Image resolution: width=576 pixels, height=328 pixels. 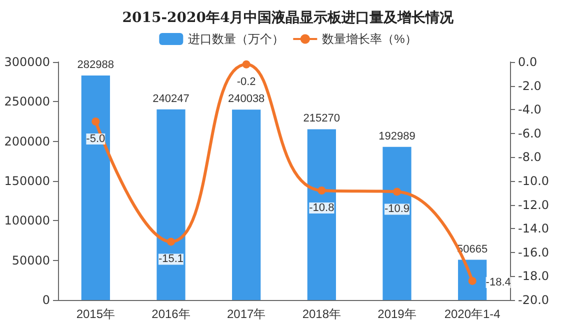 What do you see at coordinates (534, 276) in the screenshot?
I see `y2-tick-label: -18.0` at bounding box center [534, 276].